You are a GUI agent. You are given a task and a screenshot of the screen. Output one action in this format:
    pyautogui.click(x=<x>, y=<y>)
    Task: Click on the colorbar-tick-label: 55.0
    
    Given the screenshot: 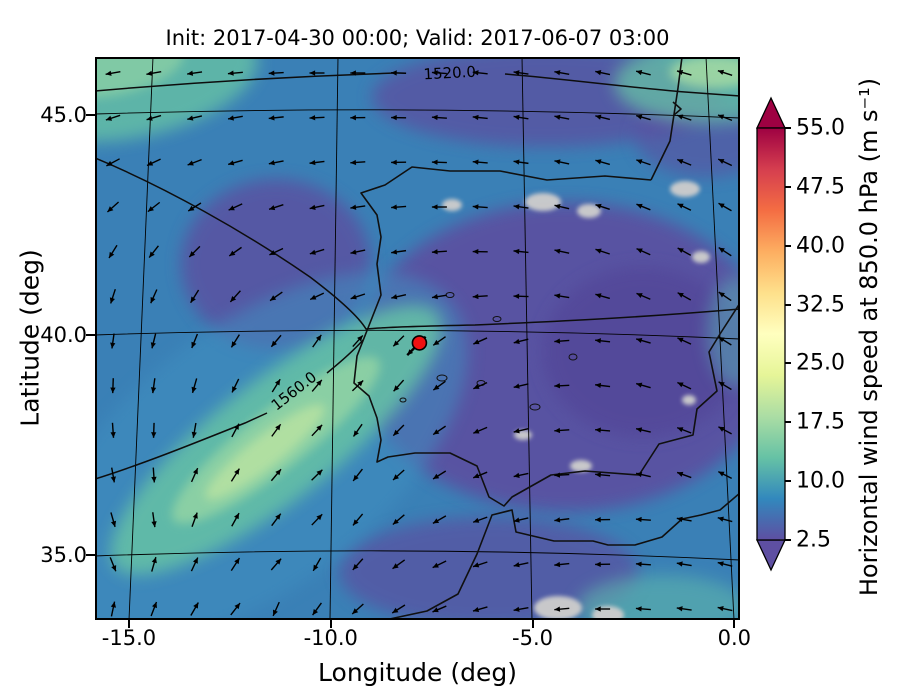 What is the action you would take?
    pyautogui.click(x=820, y=128)
    